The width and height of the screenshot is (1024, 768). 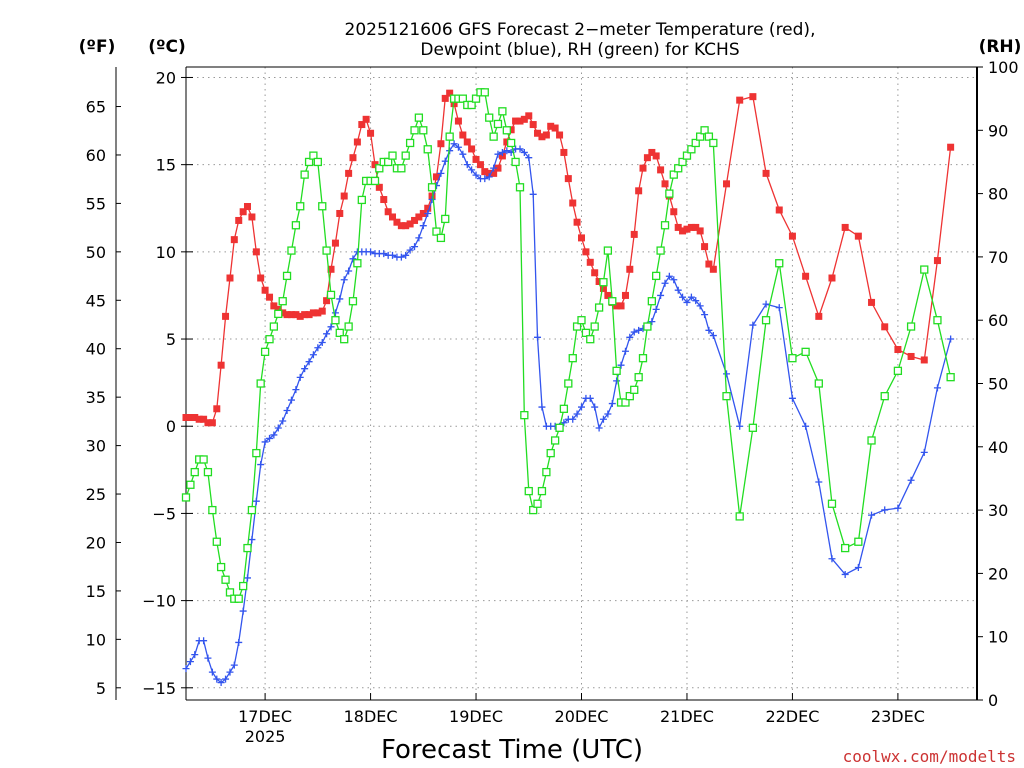 I want to click on fahrenheit-tick-label: 10, so click(x=96, y=639).